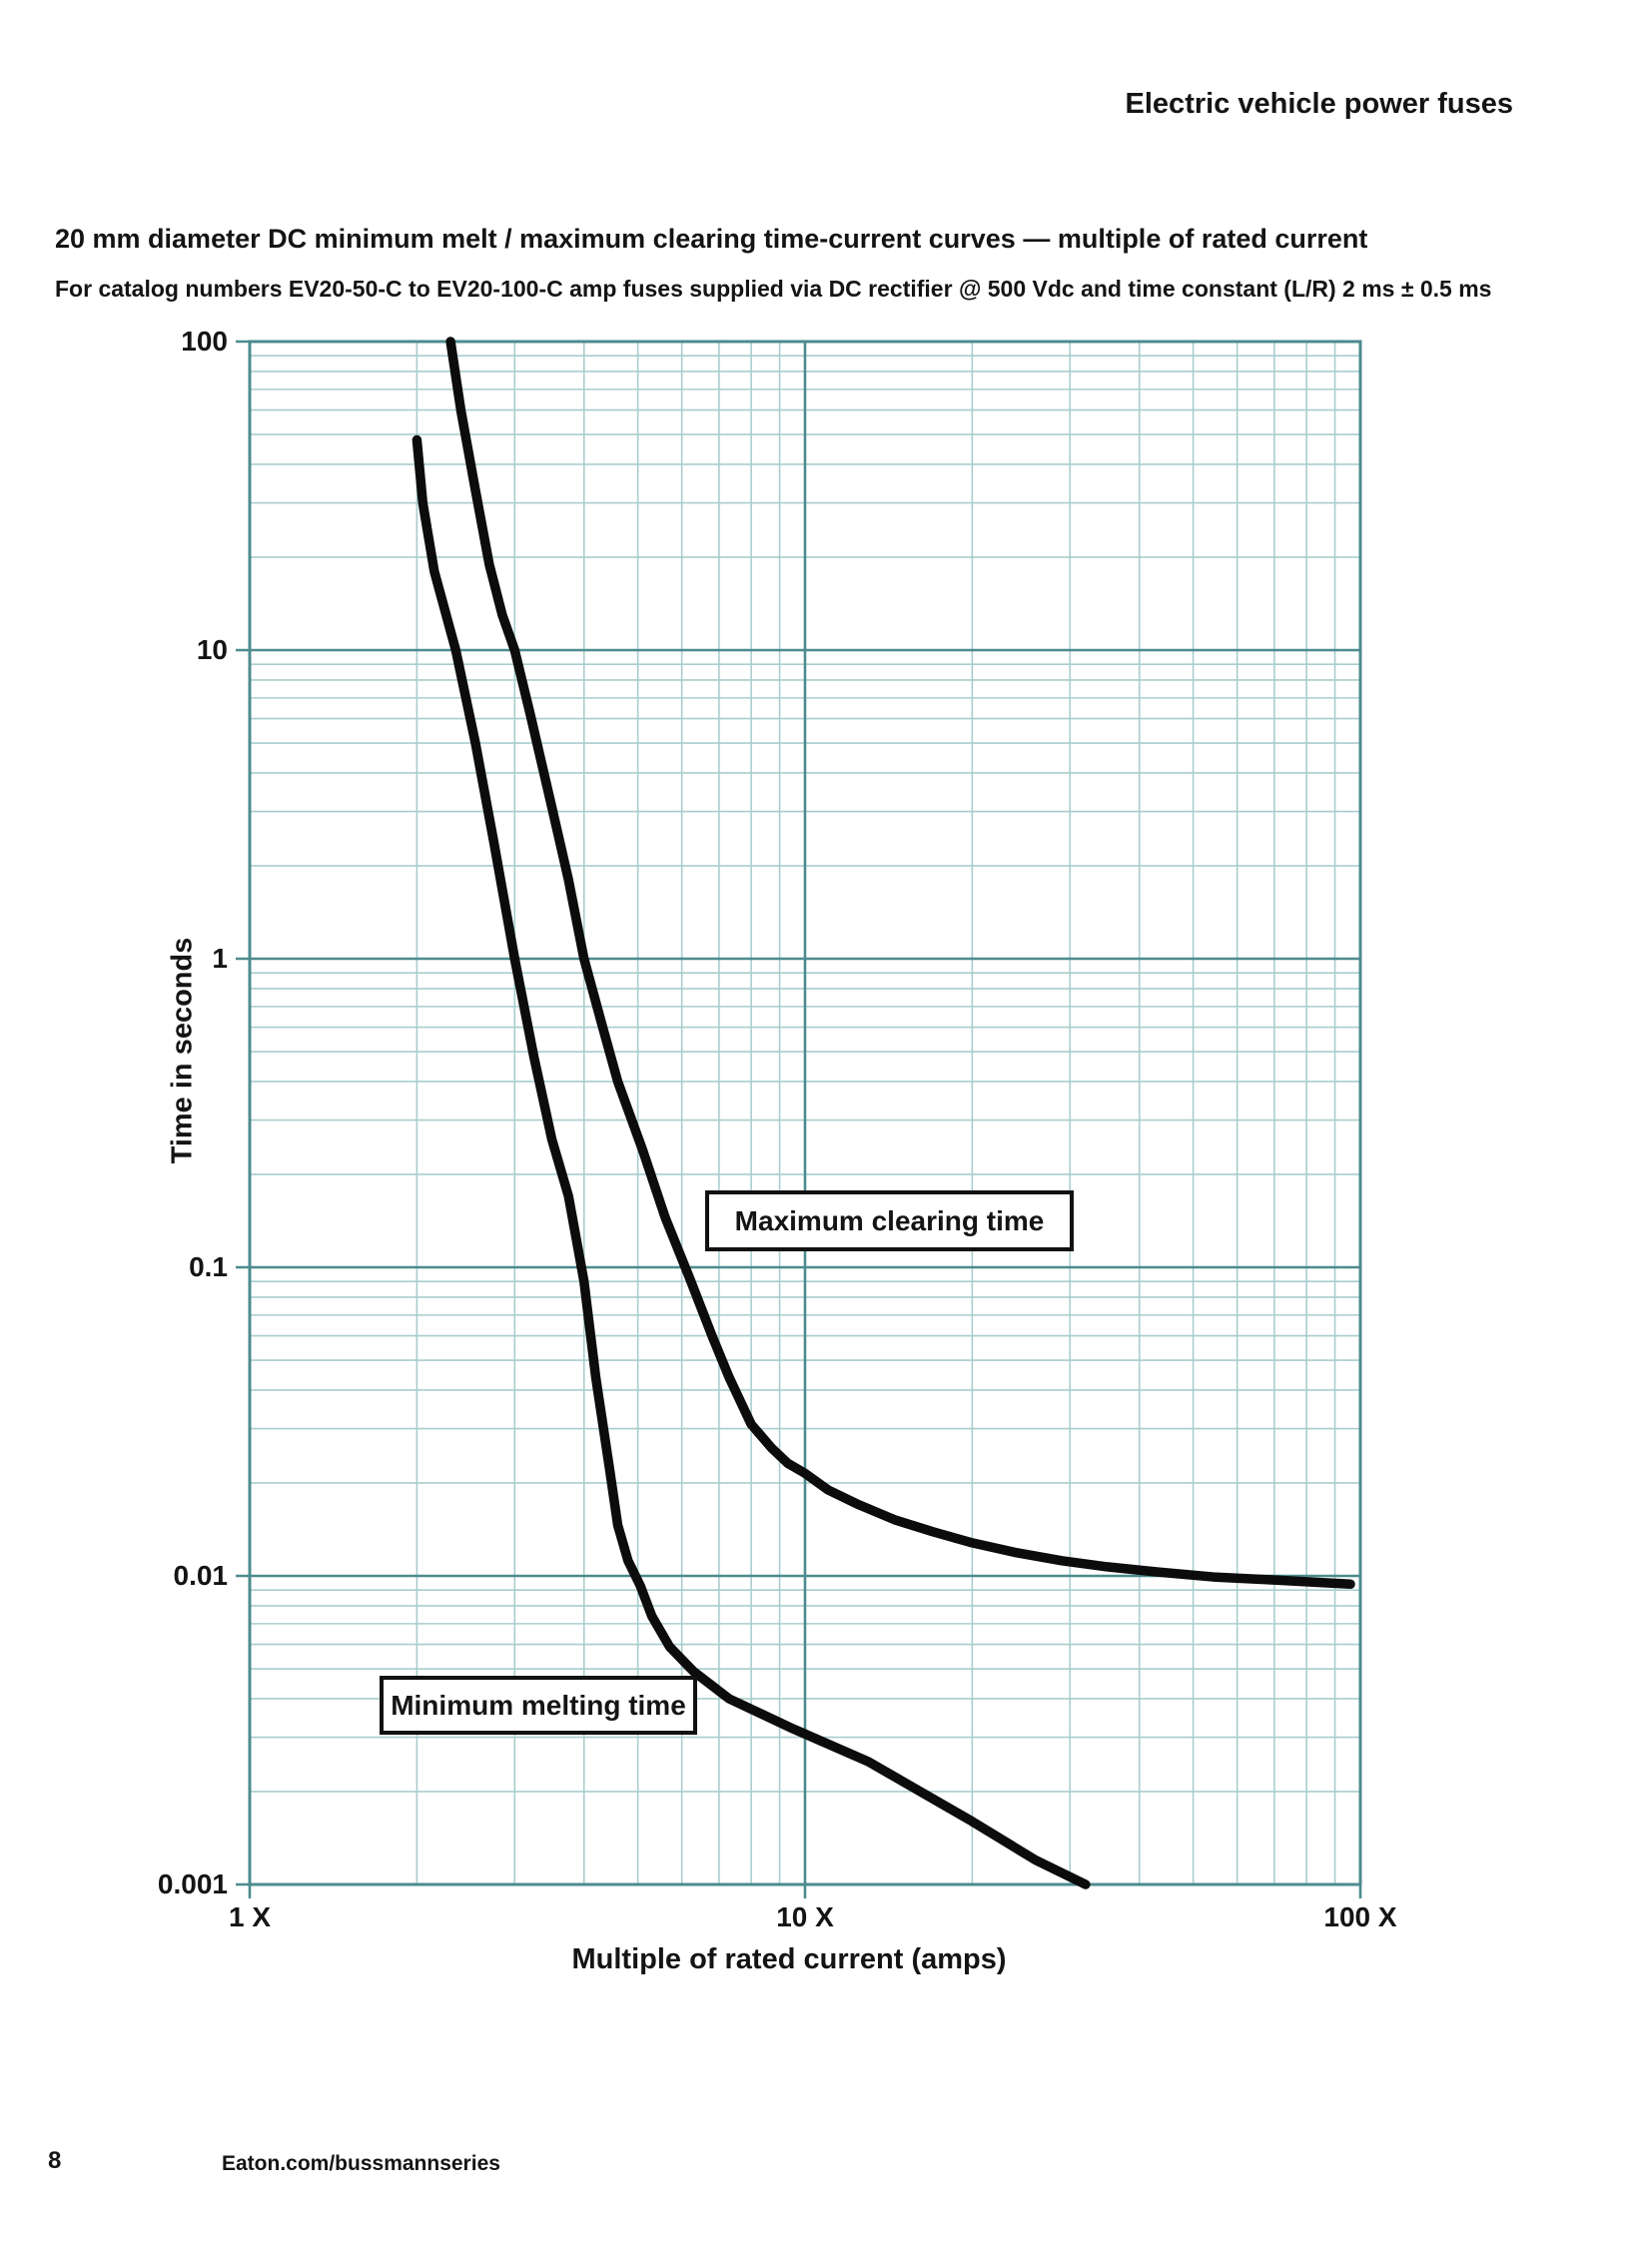 The height and width of the screenshot is (2242, 1652). I want to click on footer-page-number: 8, so click(55, 2160).